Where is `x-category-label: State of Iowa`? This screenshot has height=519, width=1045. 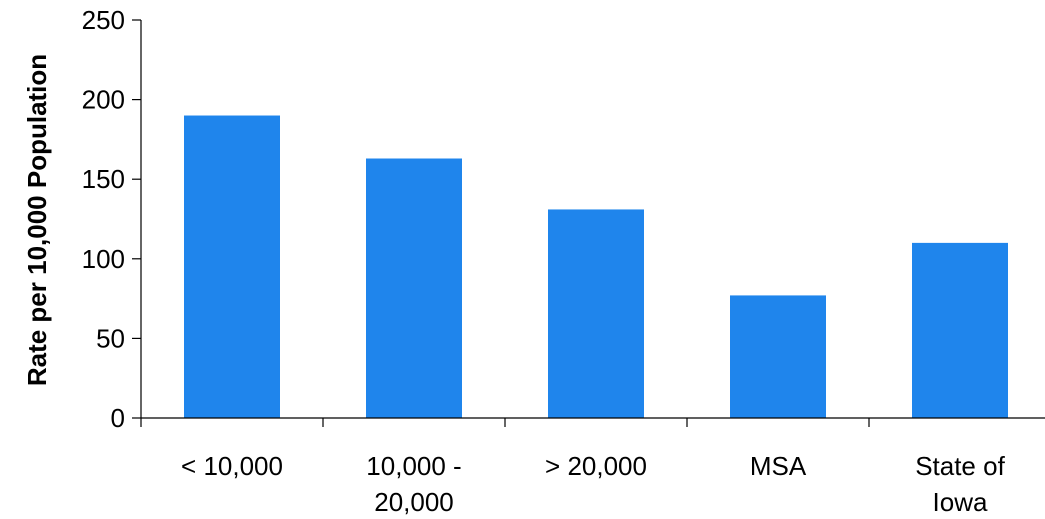
x-category-label: State of Iowa is located at coordinates (960, 484).